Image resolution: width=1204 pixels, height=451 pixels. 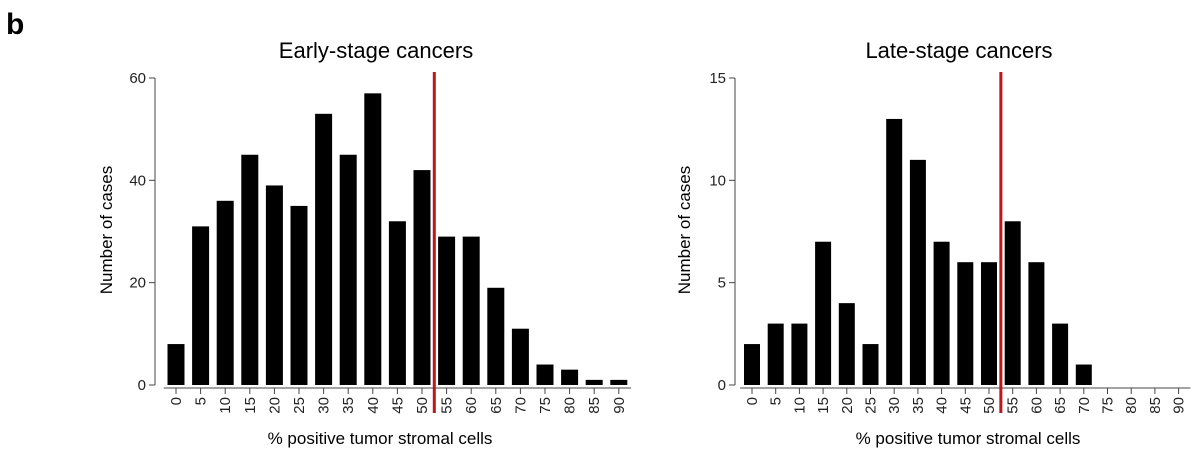 I want to click on y-tick-label: 40, so click(x=137, y=180).